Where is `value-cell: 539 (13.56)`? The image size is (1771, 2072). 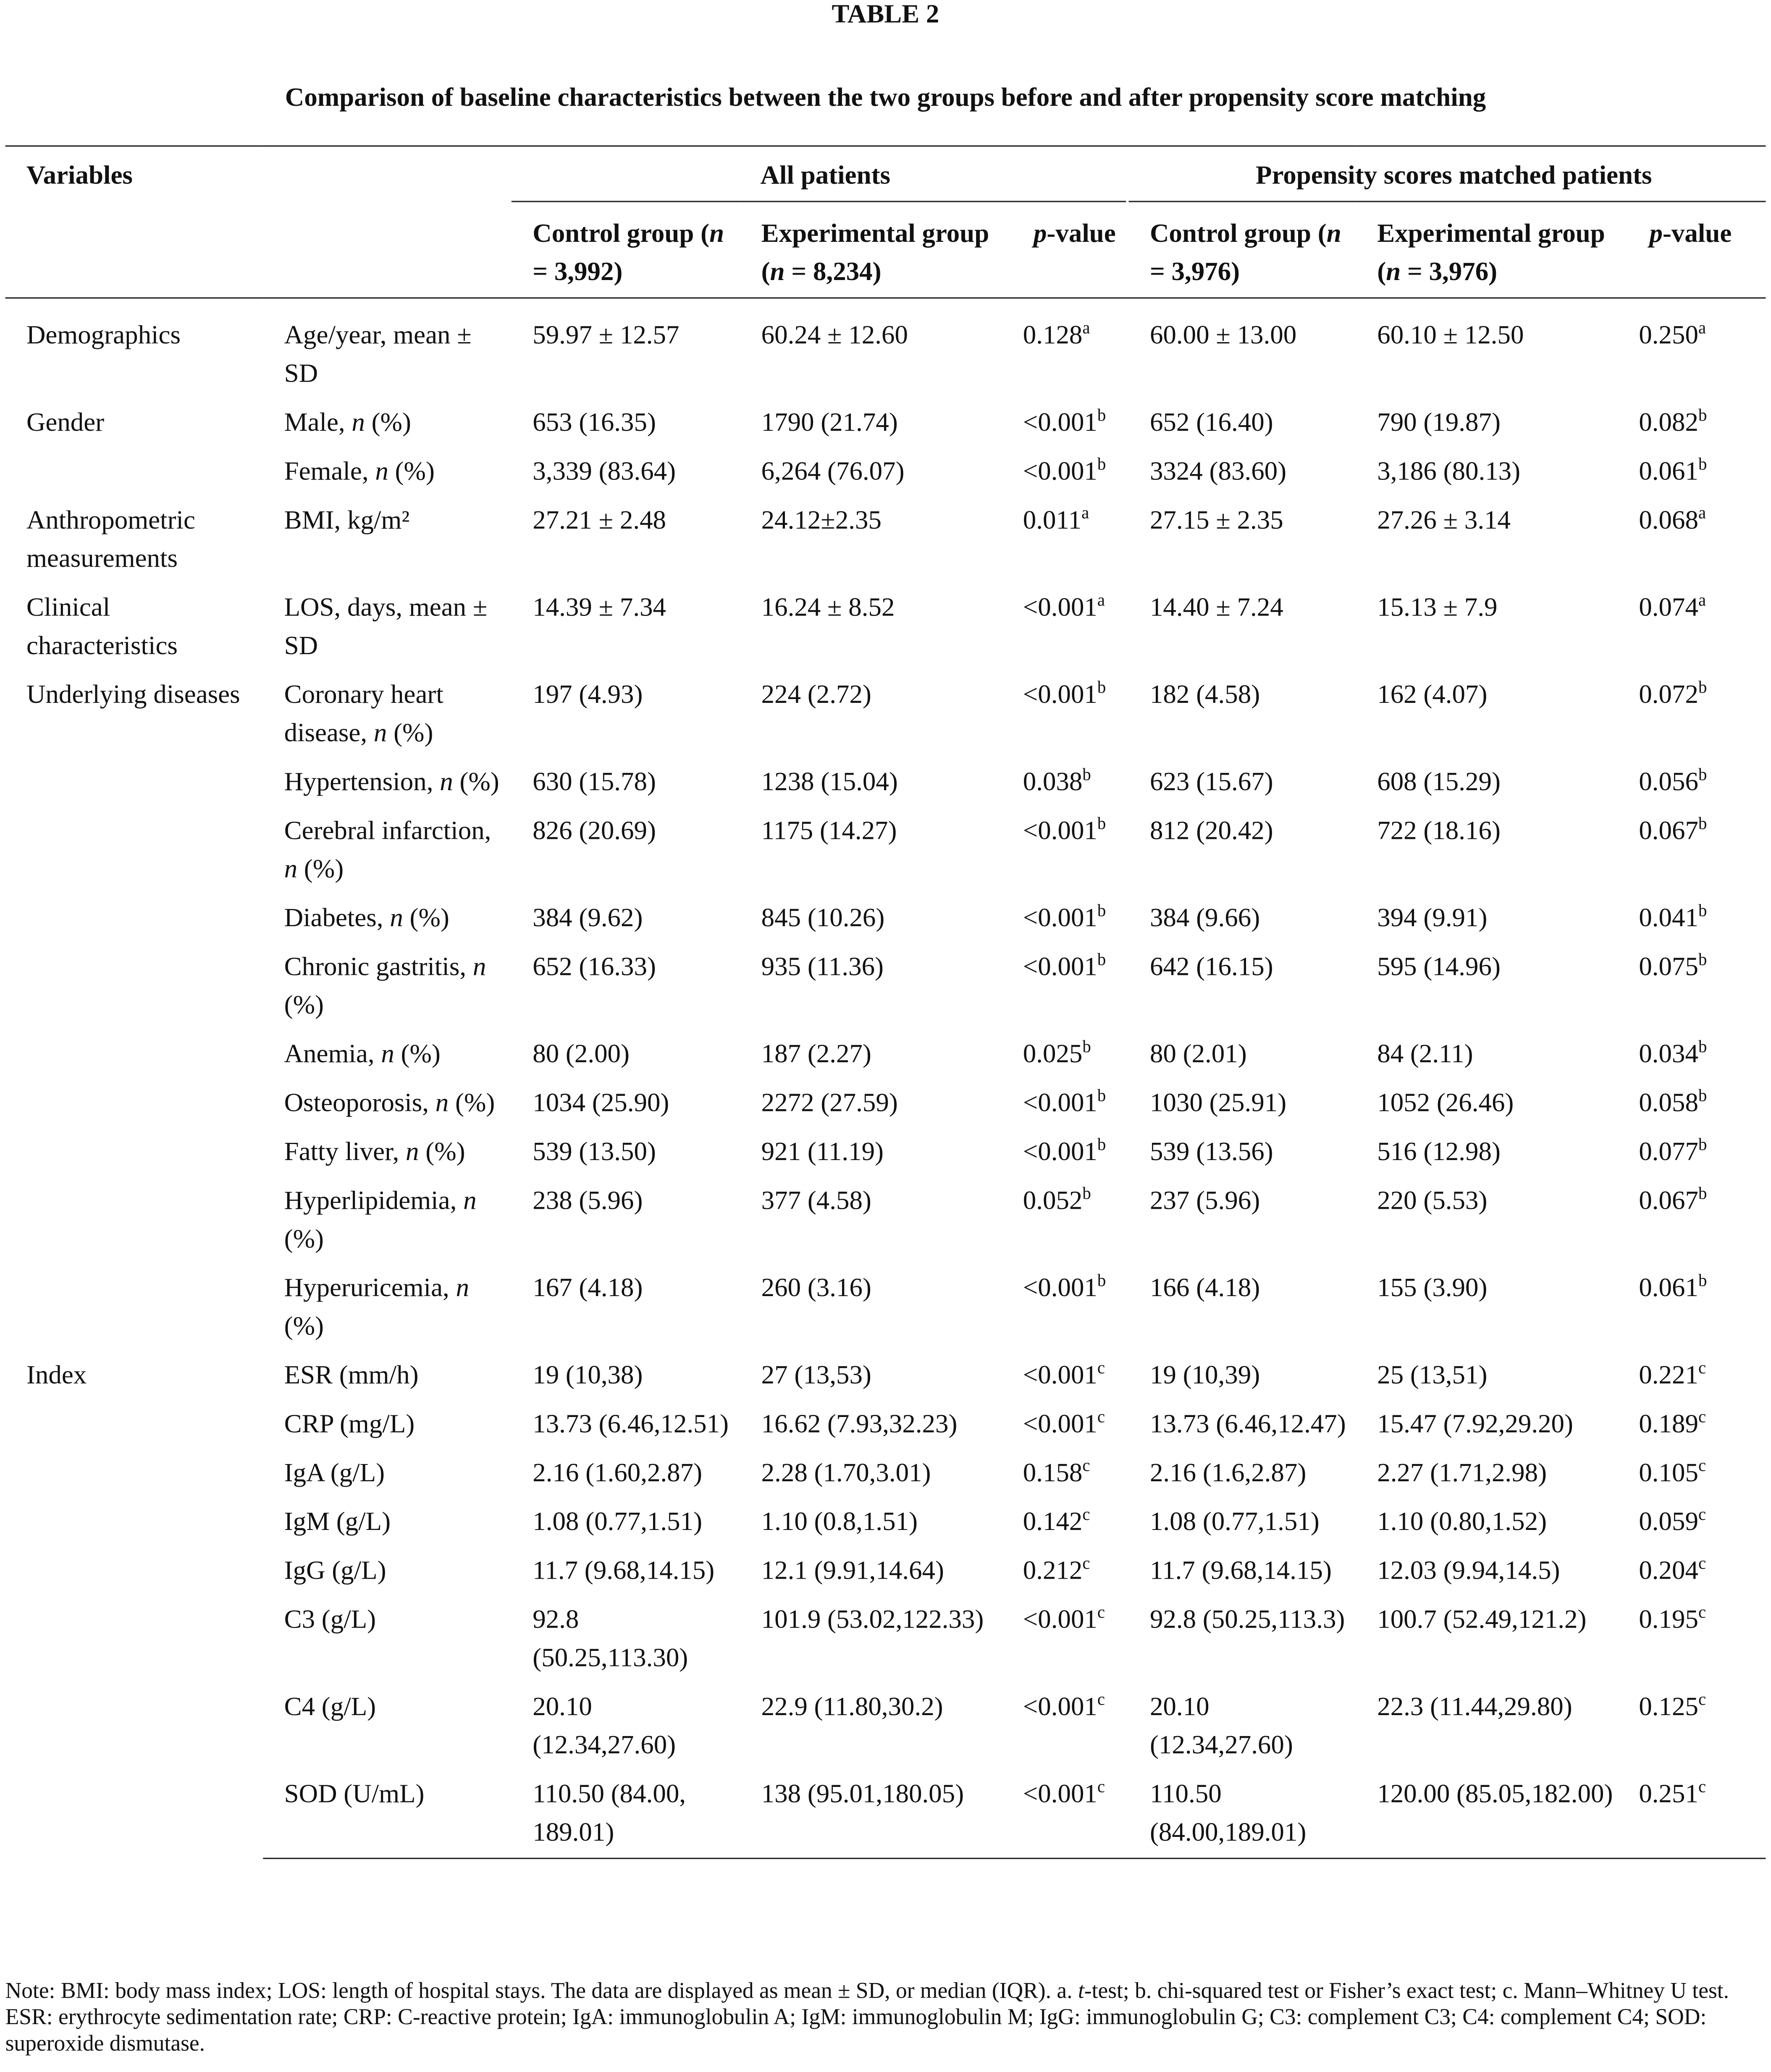 value-cell: 539 (13.56) is located at coordinates (1211, 1152).